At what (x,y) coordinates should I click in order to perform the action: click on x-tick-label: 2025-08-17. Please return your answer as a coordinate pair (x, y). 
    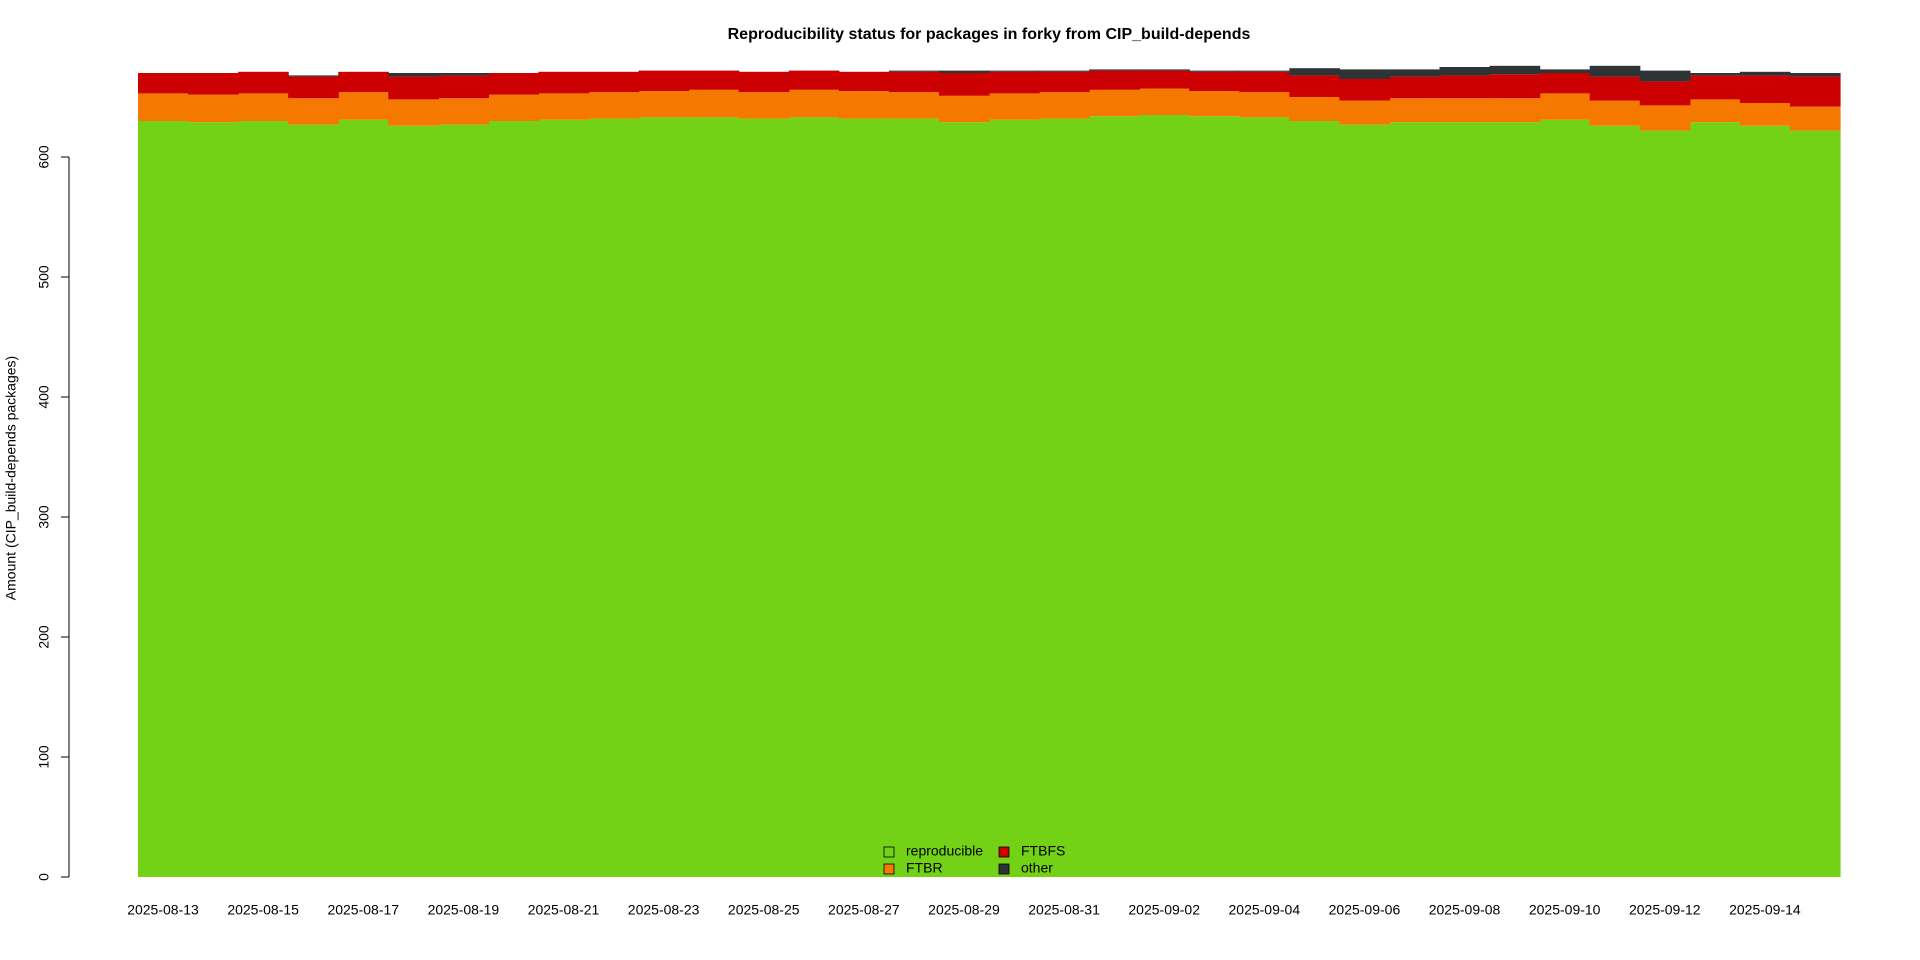
    Looking at the image, I should click on (363, 910).